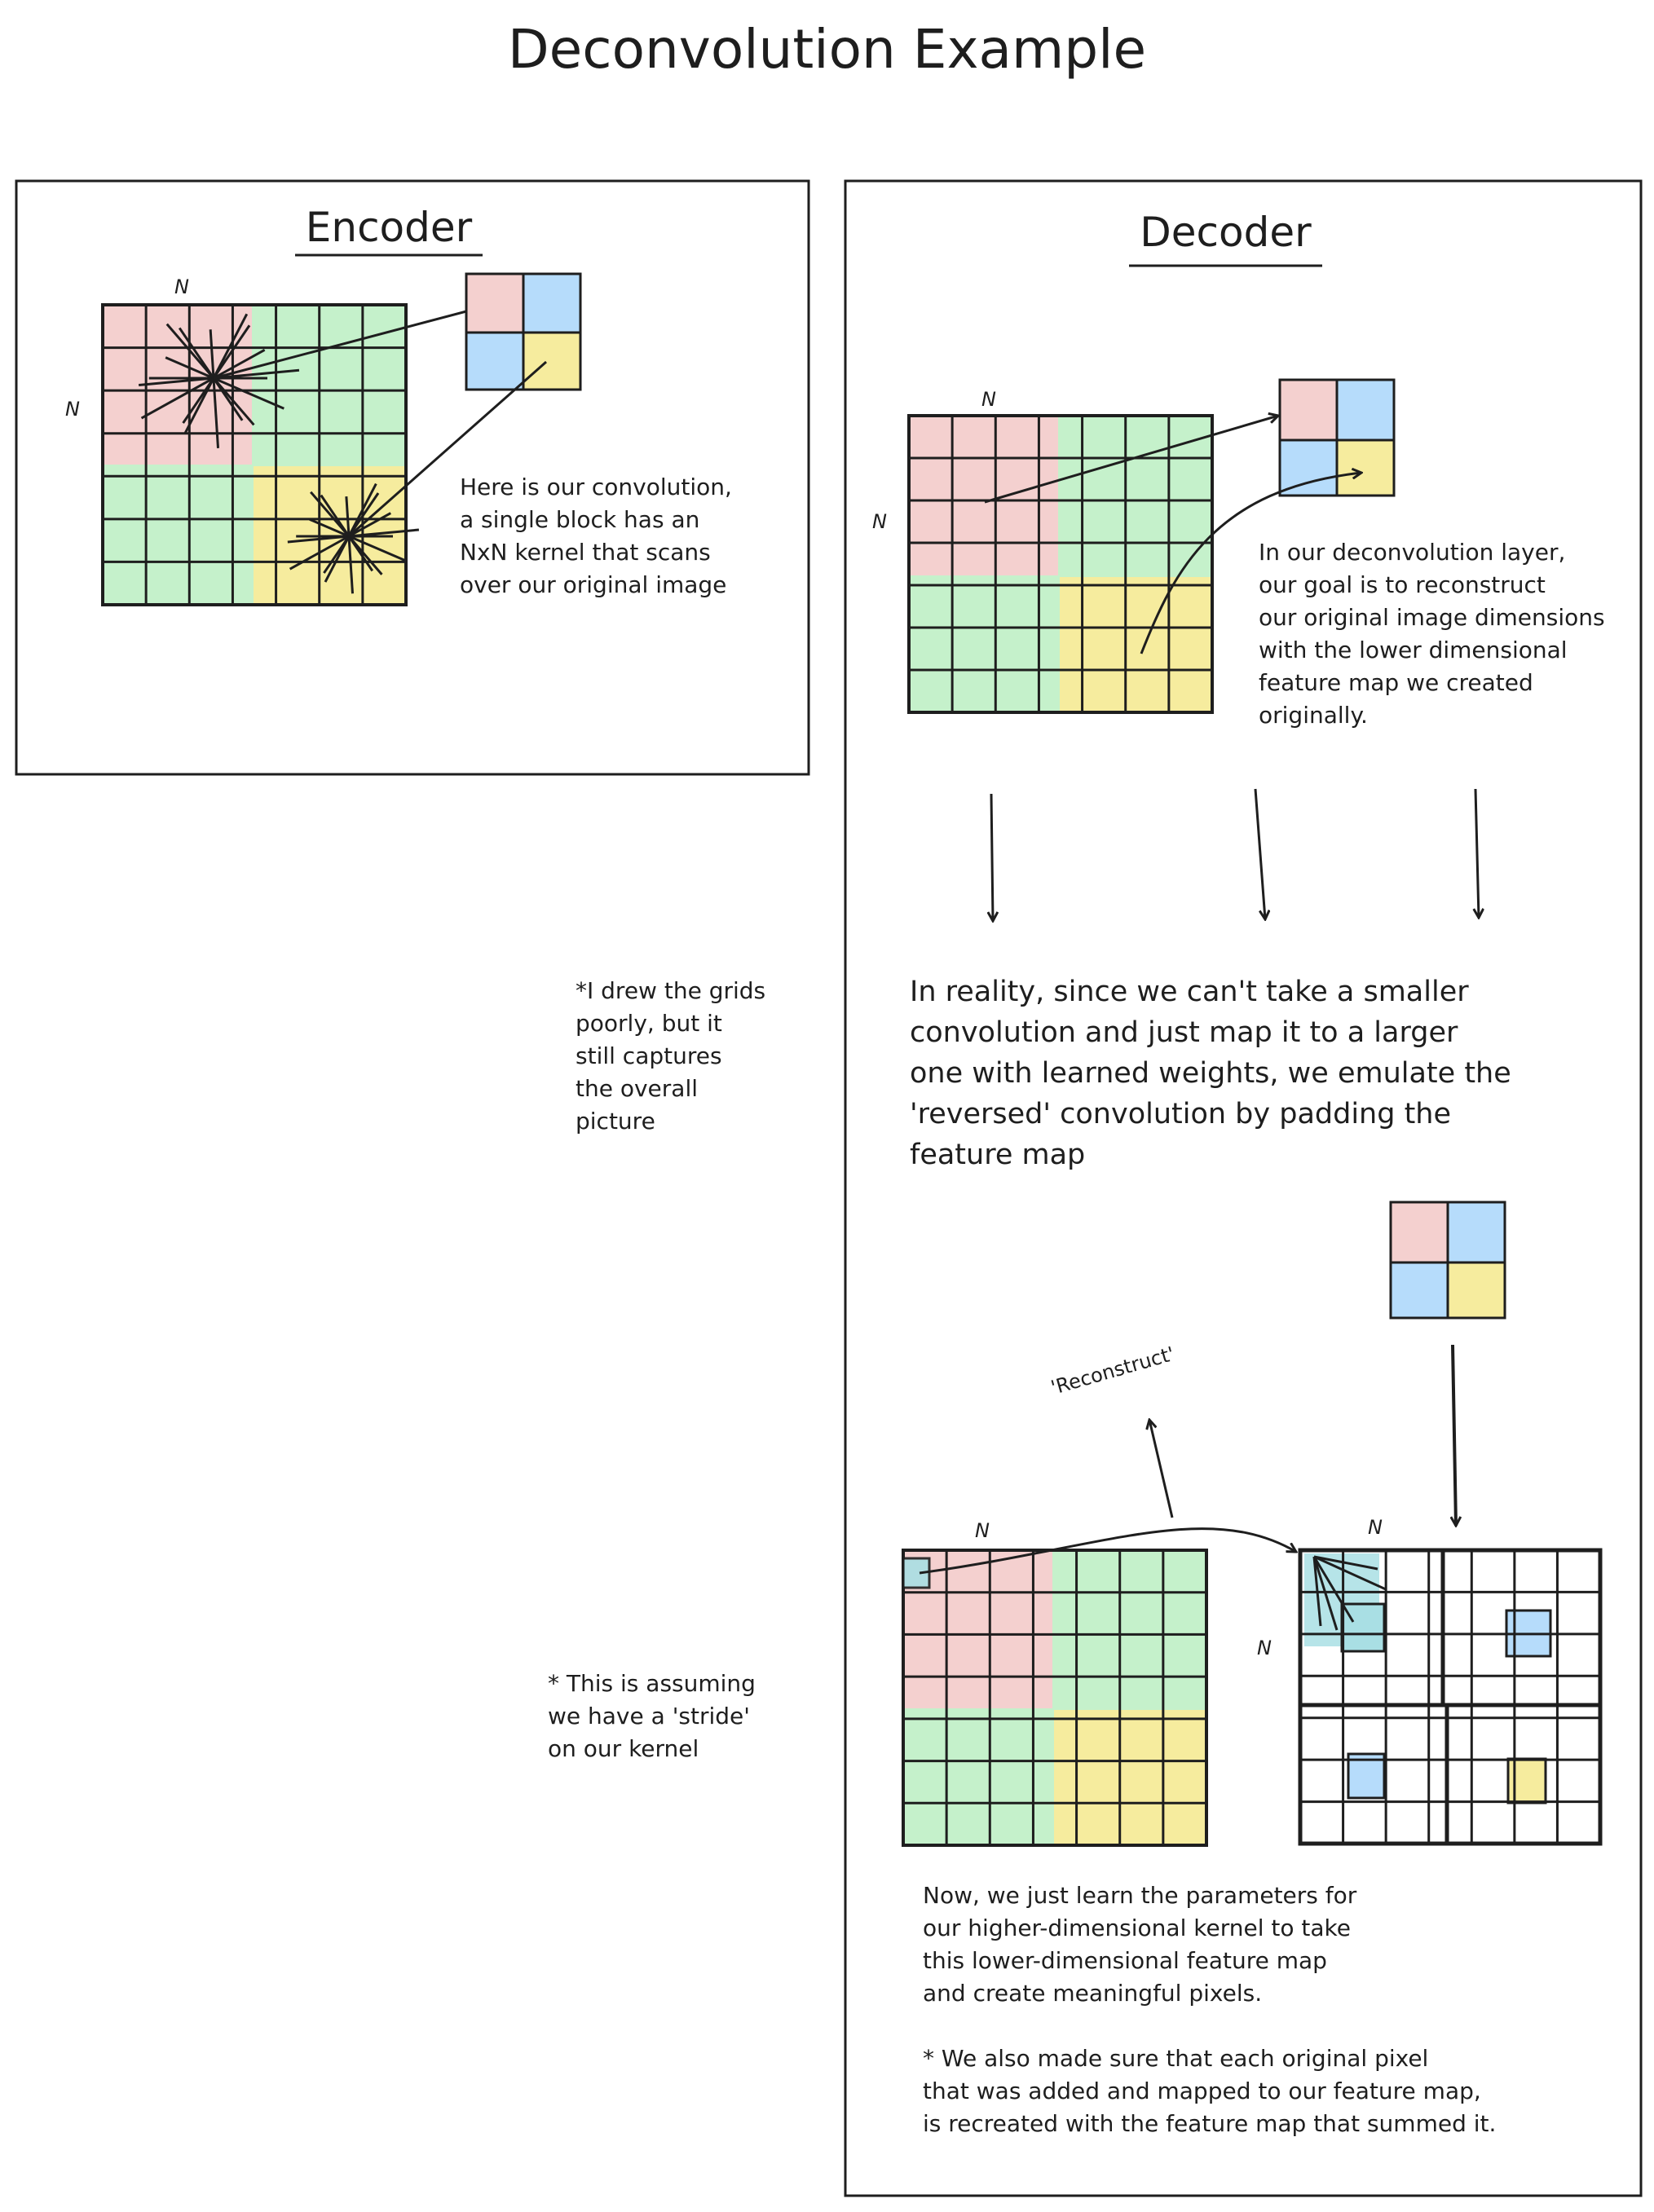 The height and width of the screenshot is (2212, 1654). What do you see at coordinates (1153, 1579) in the screenshot?
I see `padded-scan-lines` at bounding box center [1153, 1579].